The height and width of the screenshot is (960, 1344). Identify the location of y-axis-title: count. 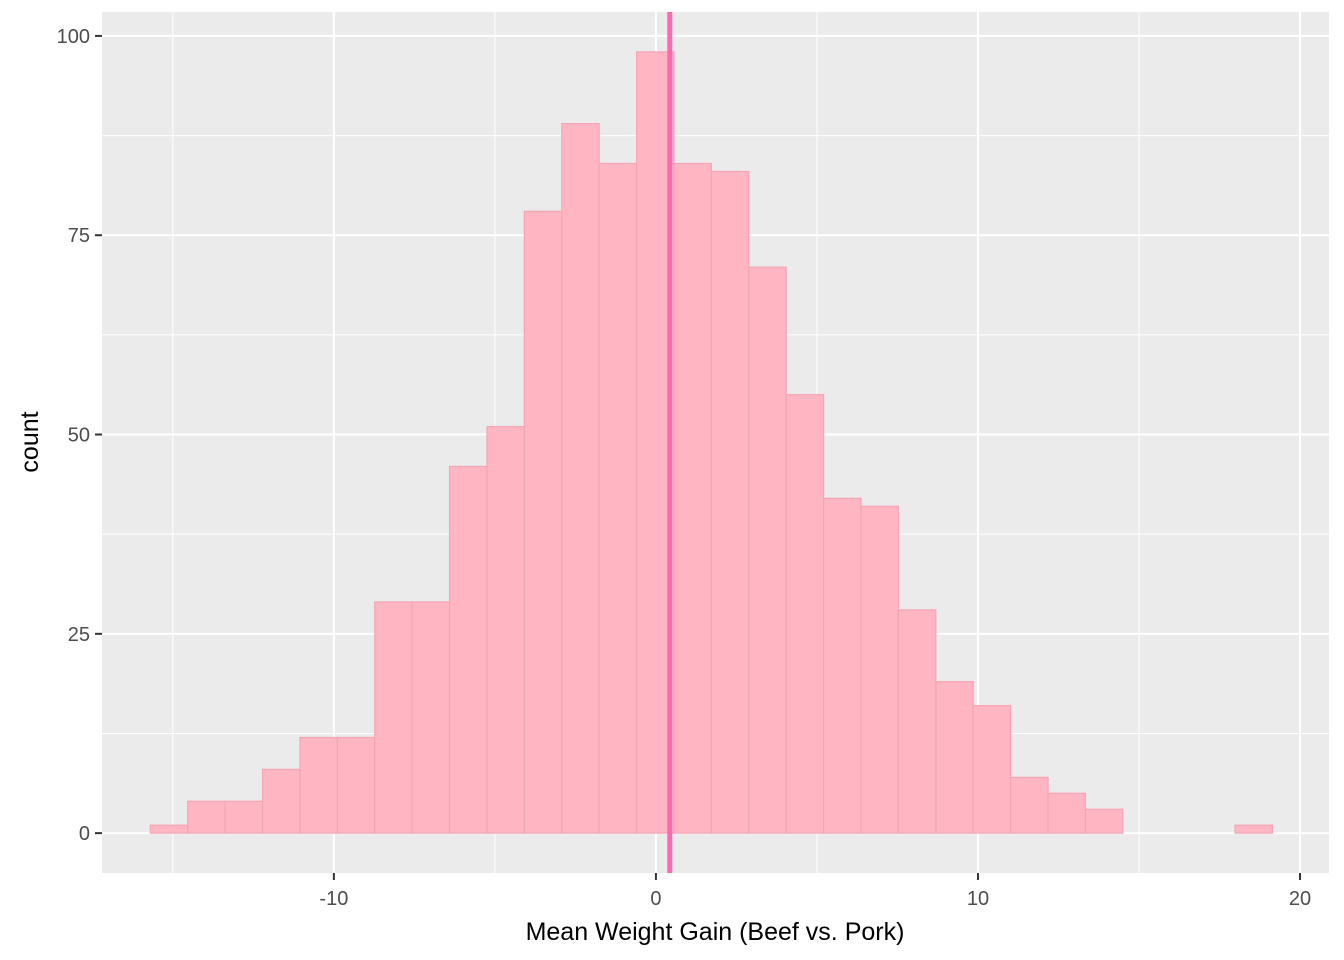
(30, 441).